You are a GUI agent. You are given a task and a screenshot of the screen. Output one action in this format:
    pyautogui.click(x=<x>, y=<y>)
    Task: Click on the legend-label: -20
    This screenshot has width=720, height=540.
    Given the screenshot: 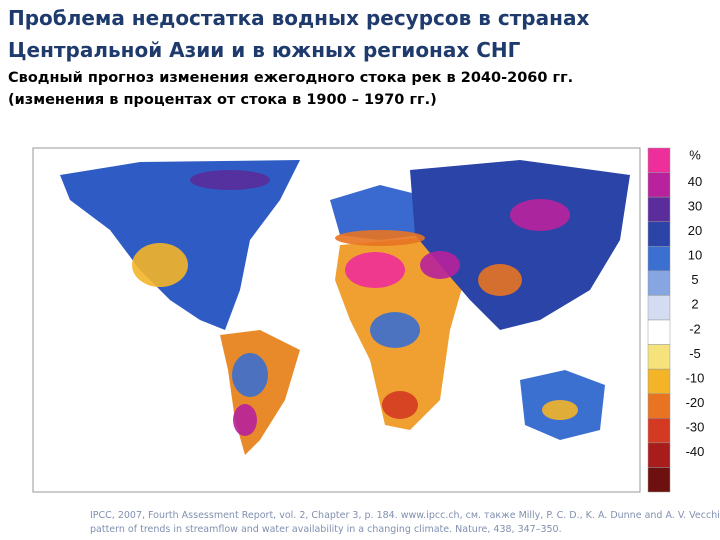 What is the action you would take?
    pyautogui.click(x=695, y=402)
    